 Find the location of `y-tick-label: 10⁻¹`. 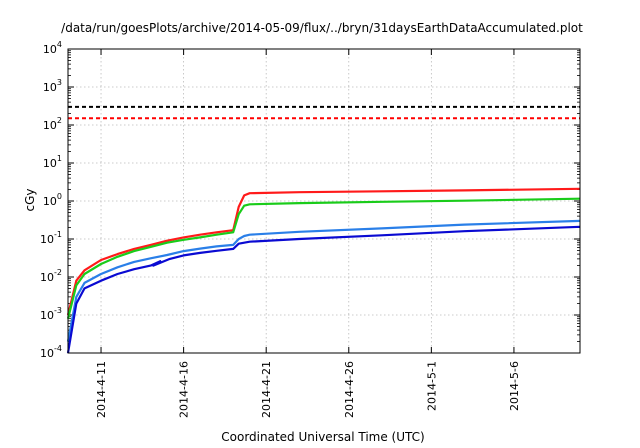

y-tick-label: 10⁻¹ is located at coordinates (51, 238).